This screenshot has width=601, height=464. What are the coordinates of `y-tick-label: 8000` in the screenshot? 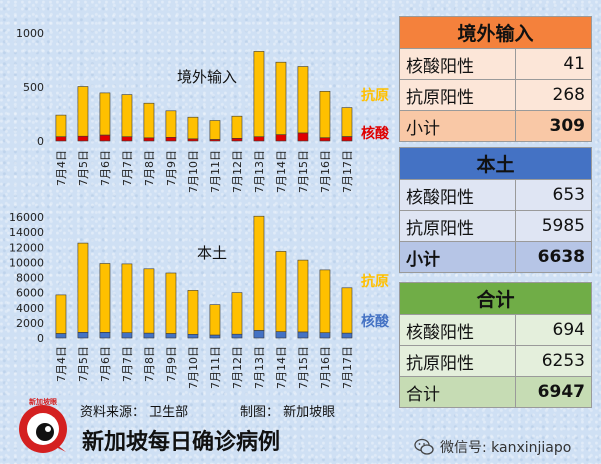 It's located at (30, 278).